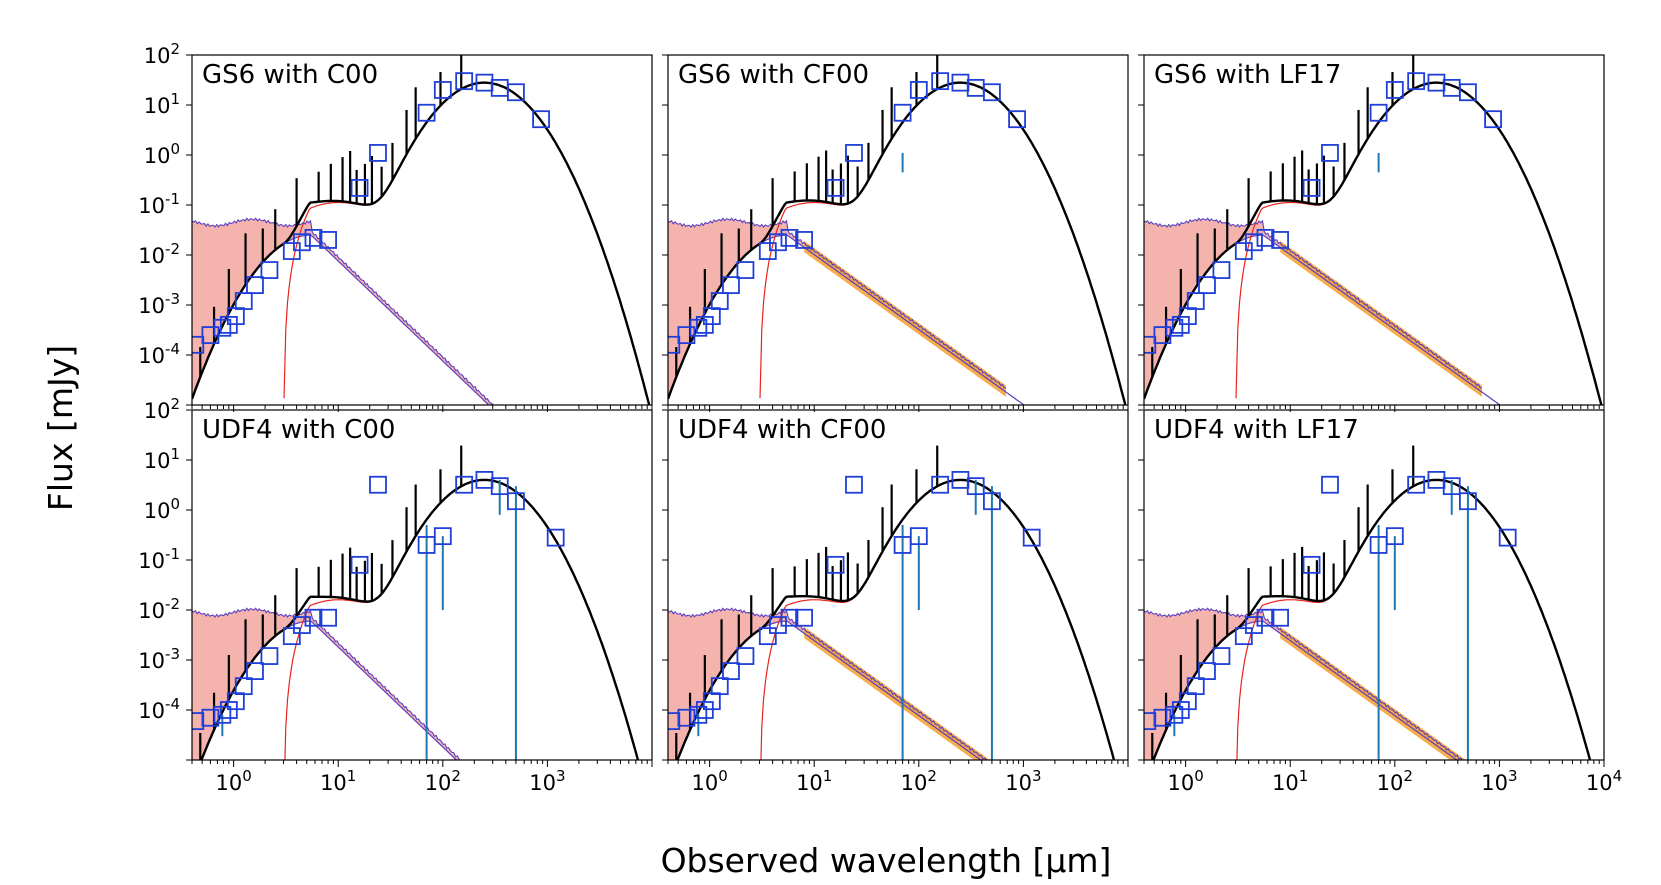 This screenshot has width=1661, height=885. What do you see at coordinates (897, 693) in the screenshot?
I see `attenuation-band-orange` at bounding box center [897, 693].